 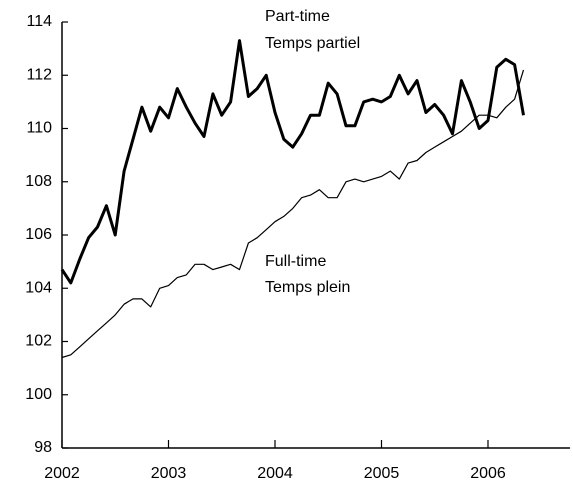 I want to click on annotation: Full-time, so click(x=295, y=261).